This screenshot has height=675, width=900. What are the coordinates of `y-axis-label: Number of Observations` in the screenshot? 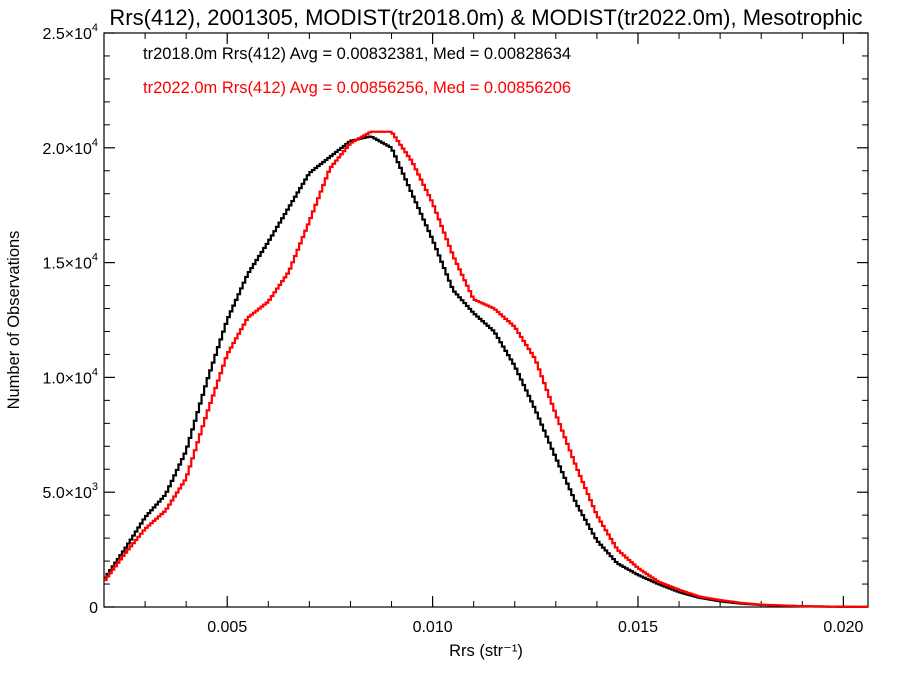 It's located at (14, 320).